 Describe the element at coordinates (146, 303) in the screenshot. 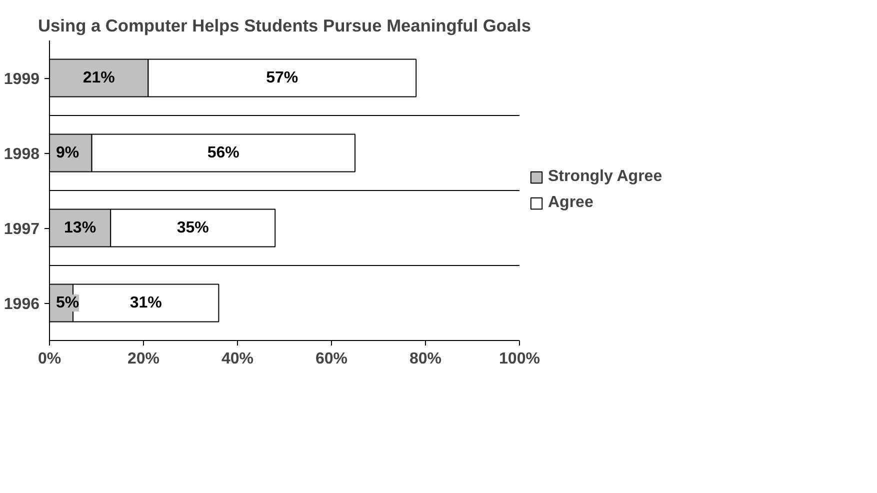

I see `data-label: 31%` at that location.